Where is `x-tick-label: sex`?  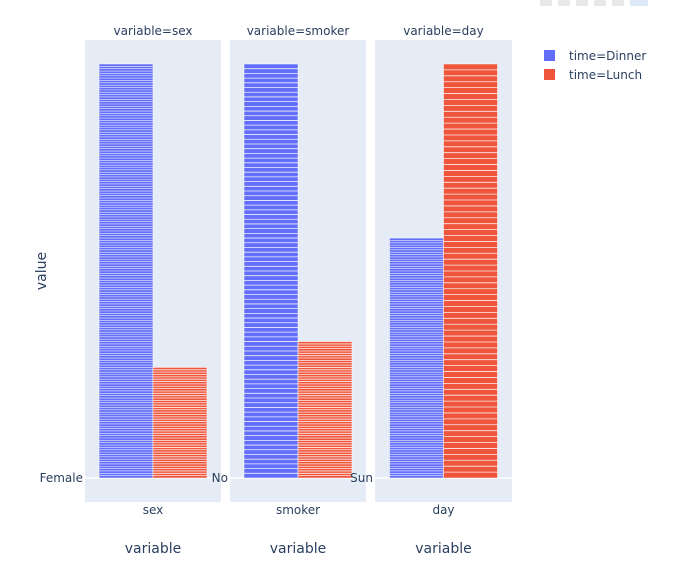
x-tick-label: sex is located at coordinates (153, 510).